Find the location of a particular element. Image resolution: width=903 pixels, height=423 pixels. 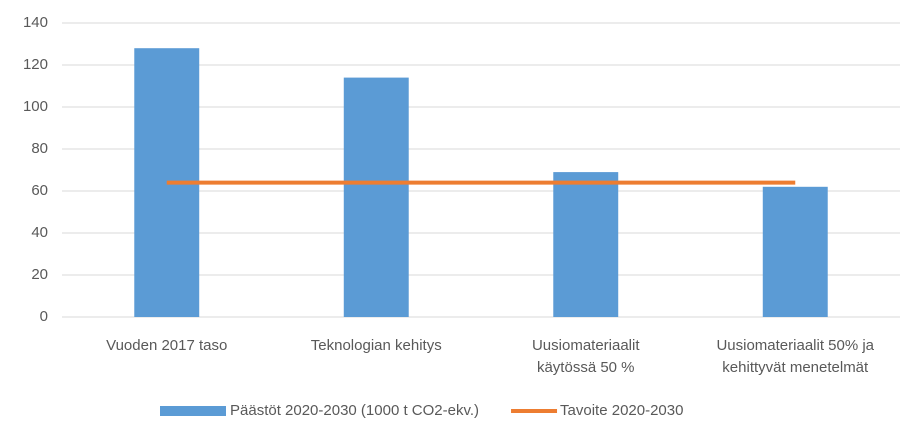

y-tick-label: 100 is located at coordinates (35, 106).